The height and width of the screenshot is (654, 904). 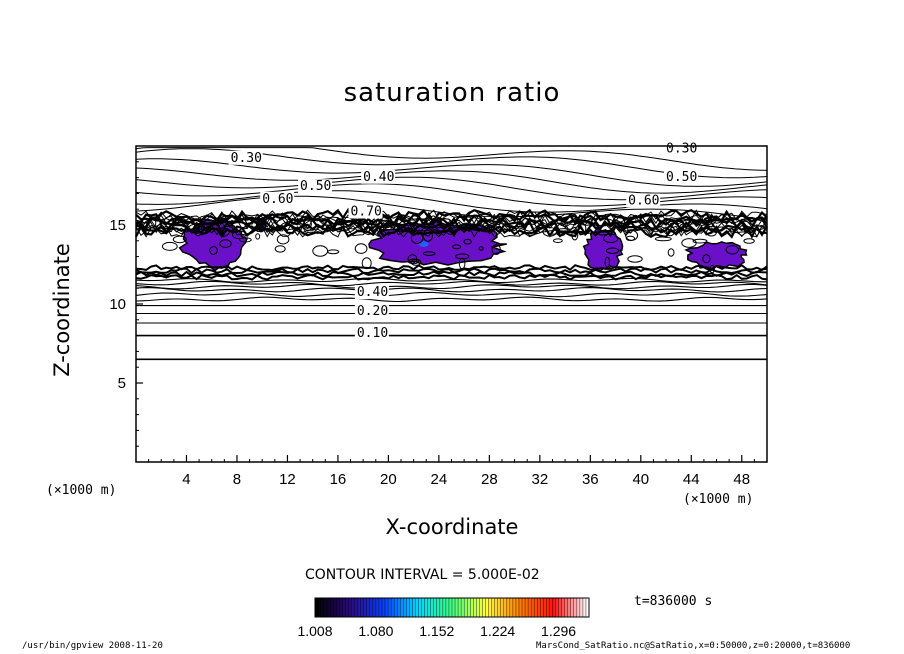 What do you see at coordinates (338, 479) in the screenshot?
I see `x-tick-label: 16` at bounding box center [338, 479].